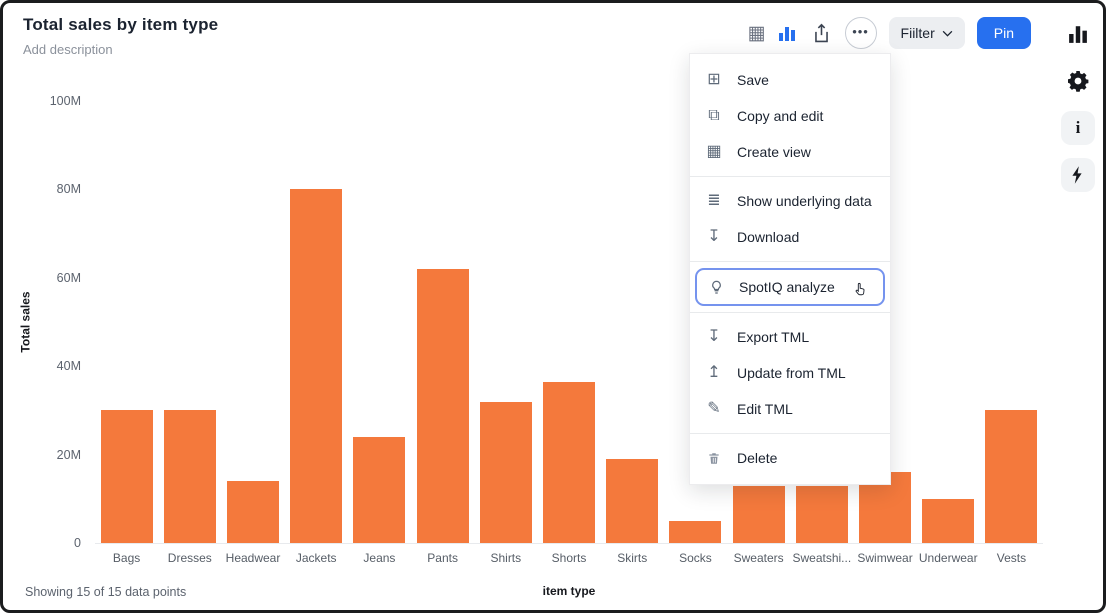  I want to click on bar-skirts, so click(632, 501).